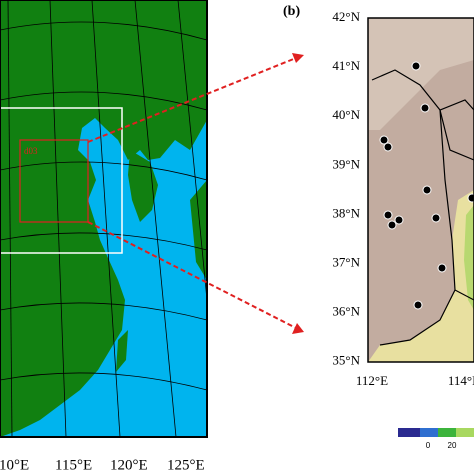 This screenshot has height=474, width=474. Describe the element at coordinates (346, 114) in the screenshot. I see `y-label: 40°N` at that location.